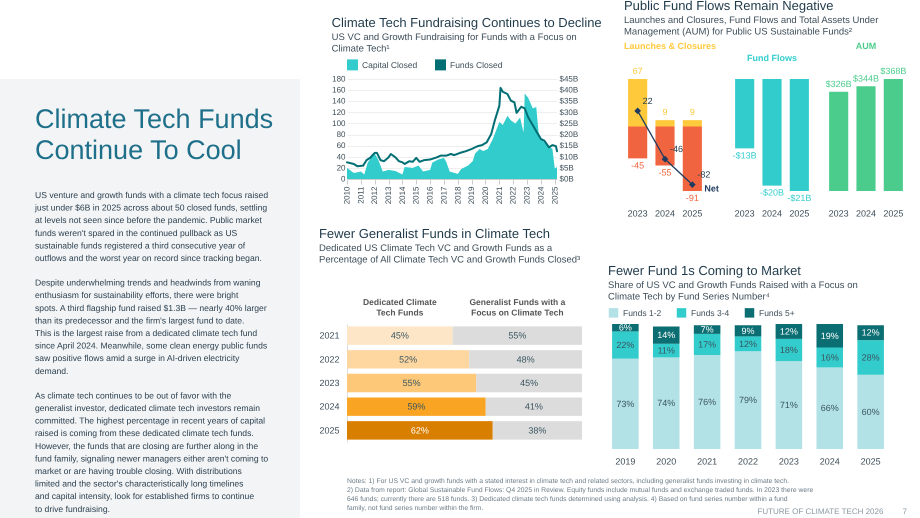  Describe the element at coordinates (341, 135) in the screenshot. I see `y-tick-label: 80` at that location.